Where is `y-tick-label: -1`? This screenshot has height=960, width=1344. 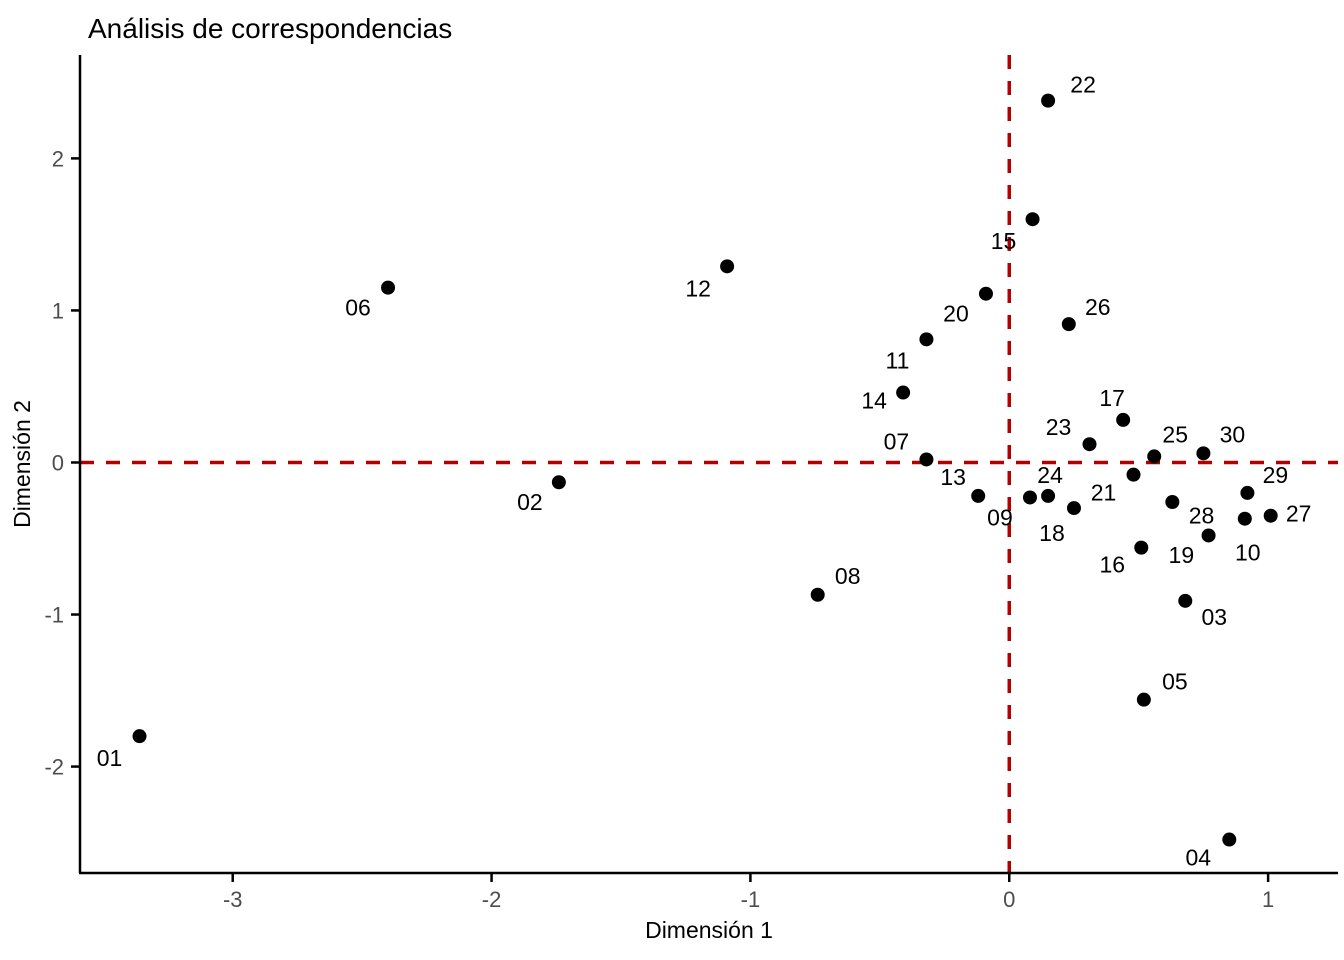 y-tick-label: -1 is located at coordinates (54, 615).